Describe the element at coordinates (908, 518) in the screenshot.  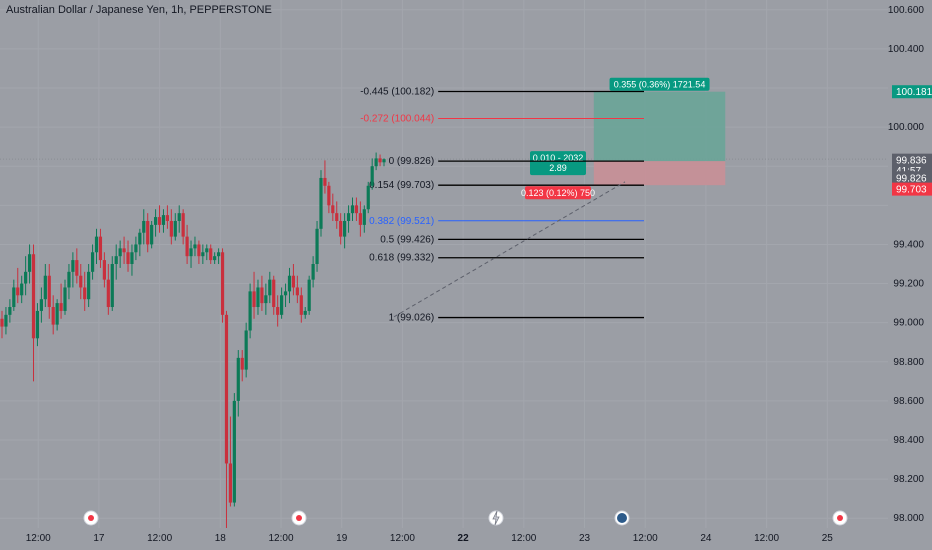
I see `price-axis-tick: 98.000` at that location.